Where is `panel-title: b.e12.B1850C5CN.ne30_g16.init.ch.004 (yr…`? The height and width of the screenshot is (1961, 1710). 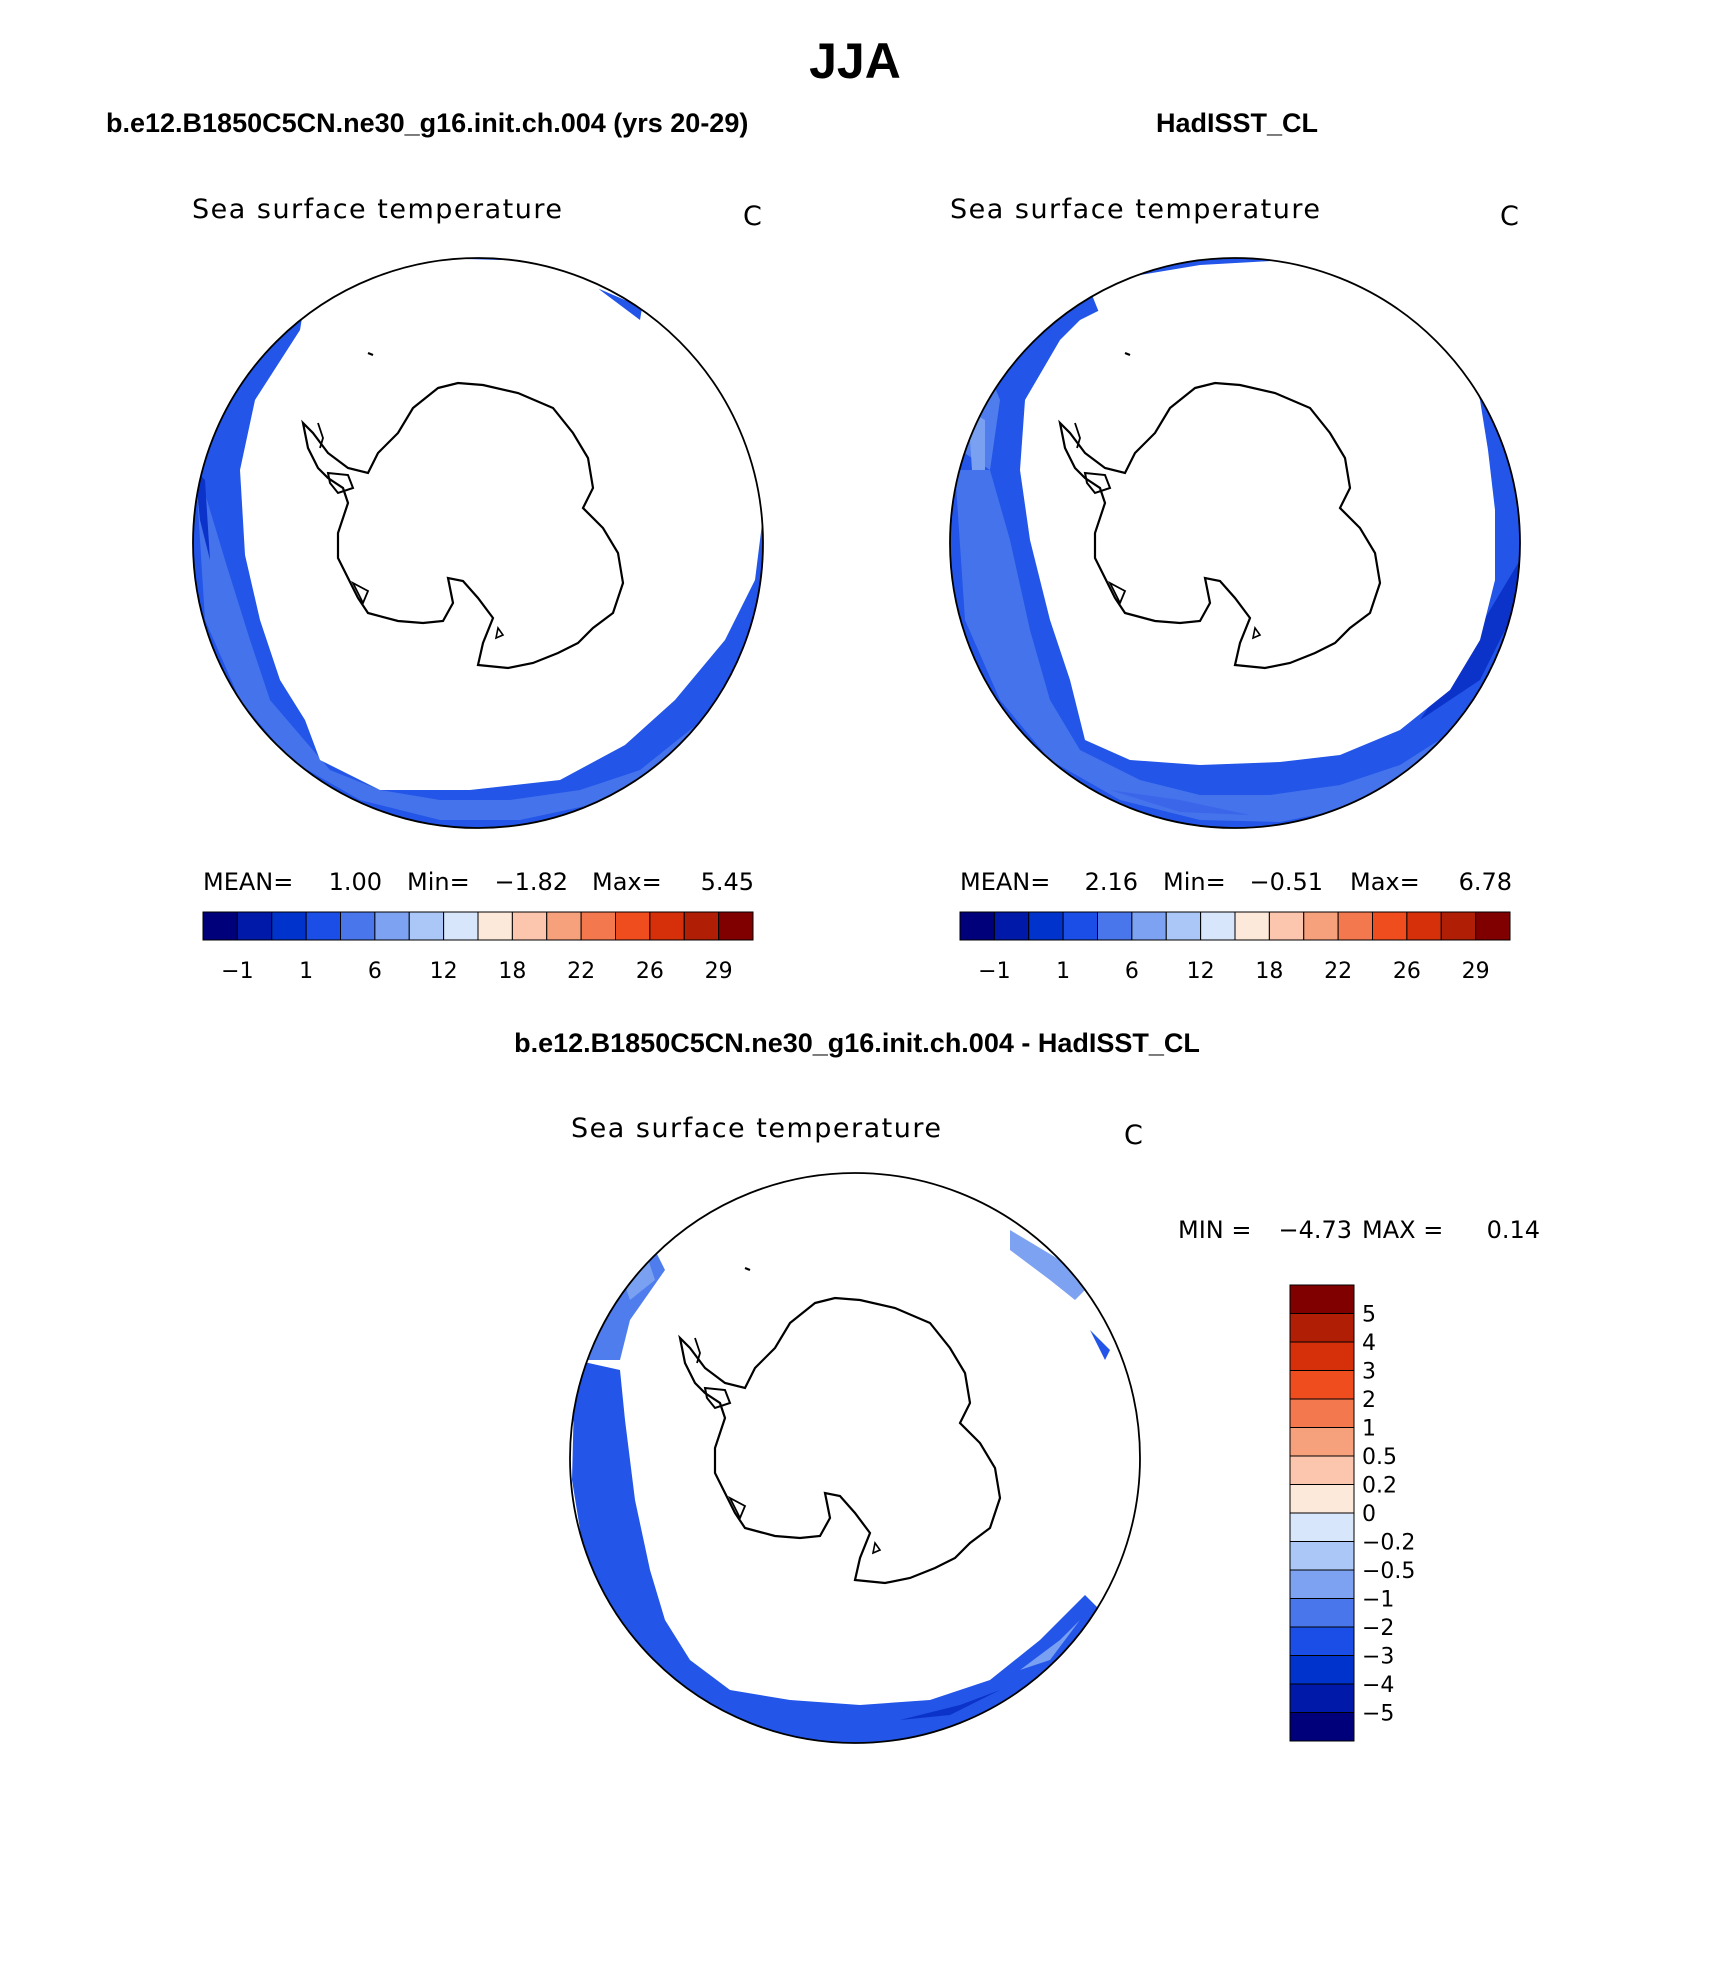
panel-title: b.e12.B1850C5CN.ne30_g16.init.ch.004 (yr… is located at coordinates (427, 123).